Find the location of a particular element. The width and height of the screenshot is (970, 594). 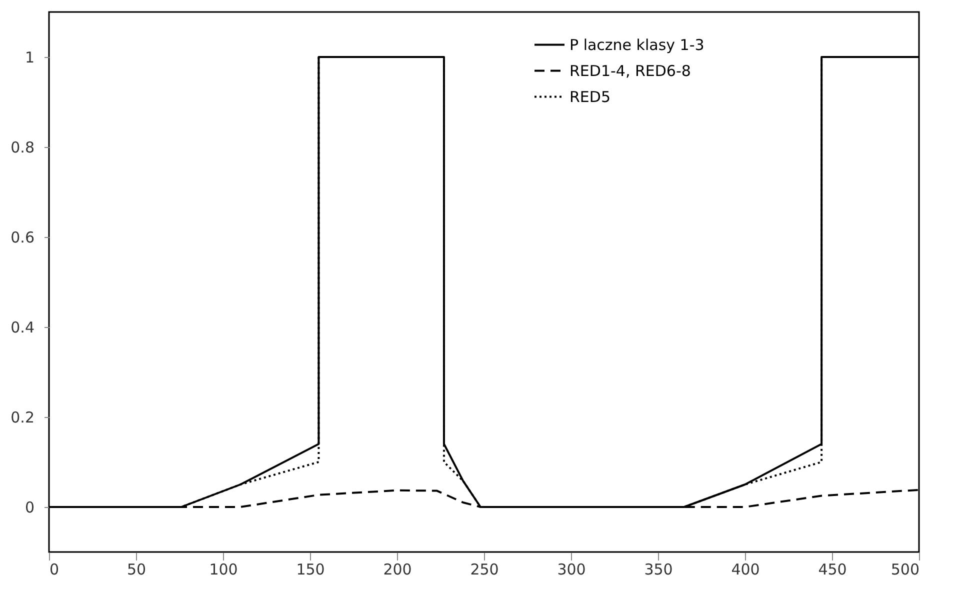

x-tick-label: 500 is located at coordinates (905, 569).